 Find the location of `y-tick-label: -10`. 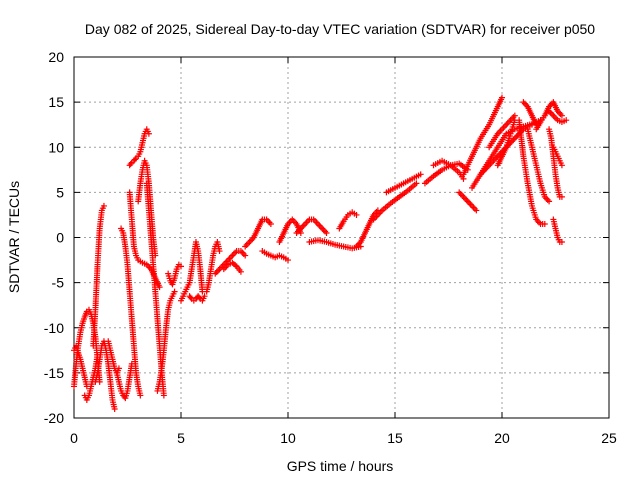

y-tick-label: -10 is located at coordinates (54, 328).